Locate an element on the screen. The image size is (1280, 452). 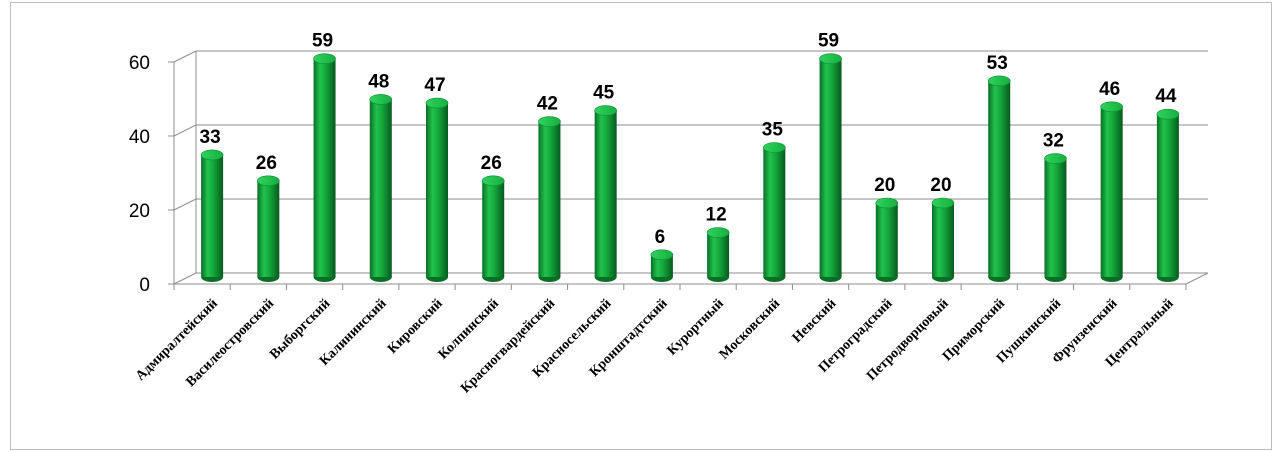
data-label: 53 is located at coordinates (997, 63).